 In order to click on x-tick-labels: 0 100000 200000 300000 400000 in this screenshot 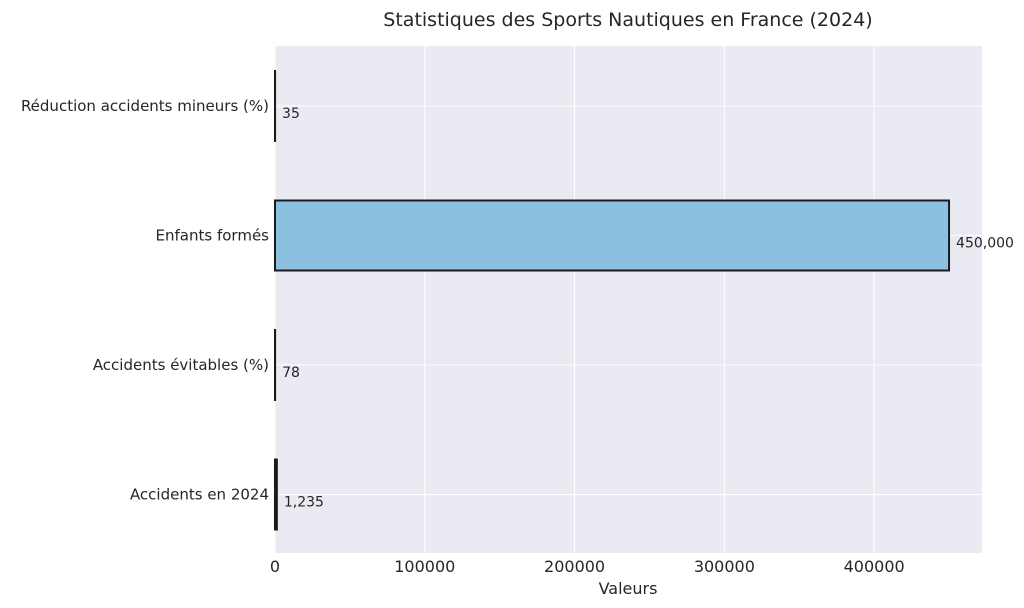, I will do `click(587, 566)`.